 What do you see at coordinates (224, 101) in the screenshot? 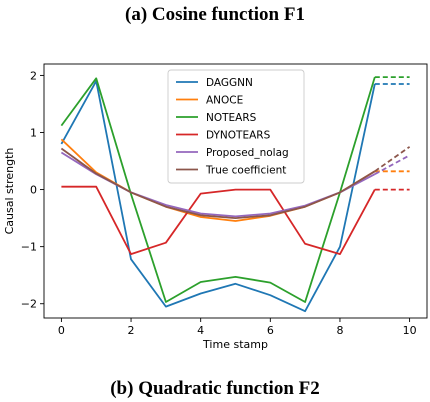
I see `legend-label: ANOCE` at bounding box center [224, 101].